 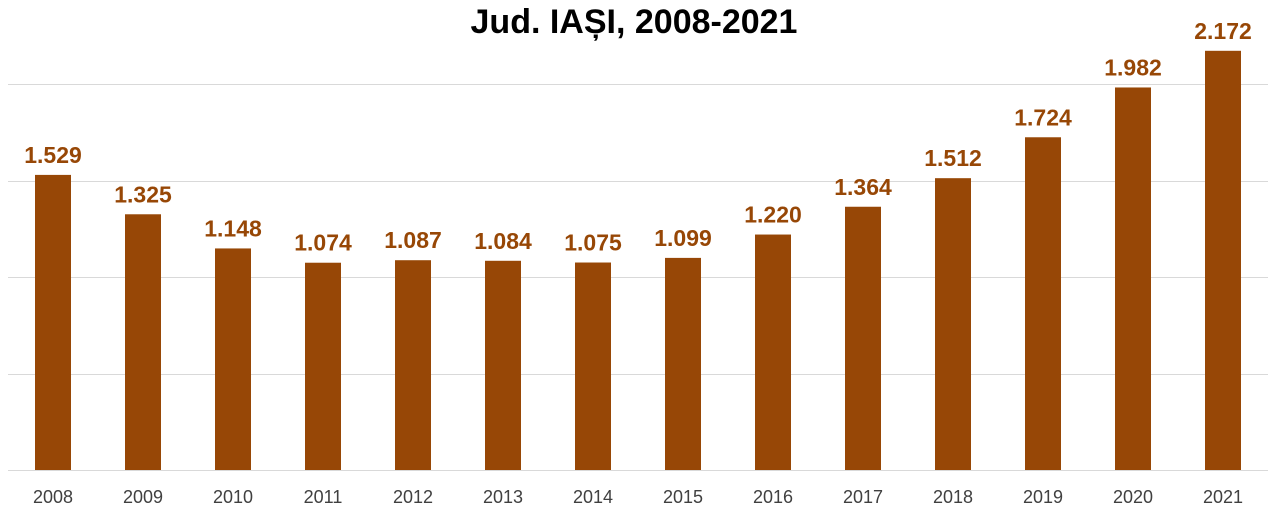 What do you see at coordinates (323, 243) in the screenshot?
I see `data-label-2011: 1.074` at bounding box center [323, 243].